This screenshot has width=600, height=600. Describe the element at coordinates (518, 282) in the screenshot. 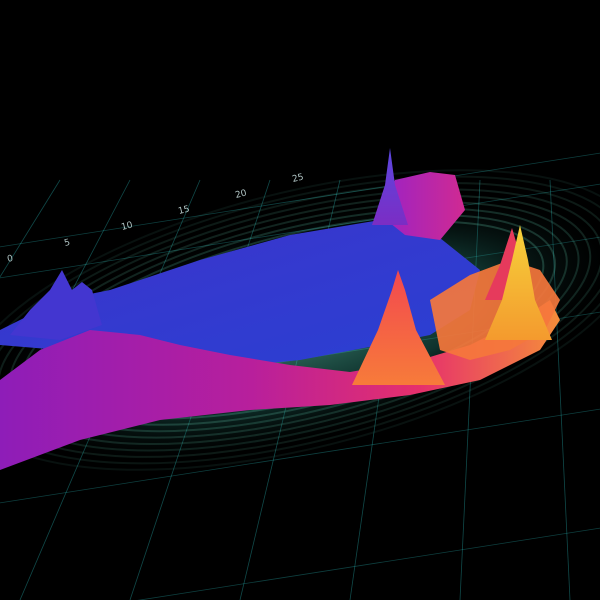

I see `peak-right` at that location.